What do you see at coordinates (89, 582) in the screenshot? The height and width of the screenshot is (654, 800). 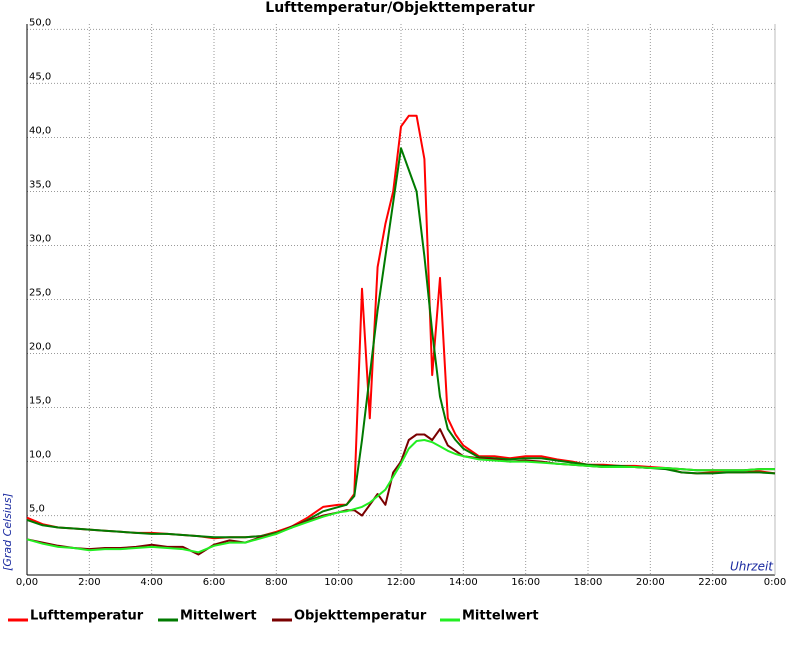 I see `x-tick-label: 2:00` at bounding box center [89, 582].